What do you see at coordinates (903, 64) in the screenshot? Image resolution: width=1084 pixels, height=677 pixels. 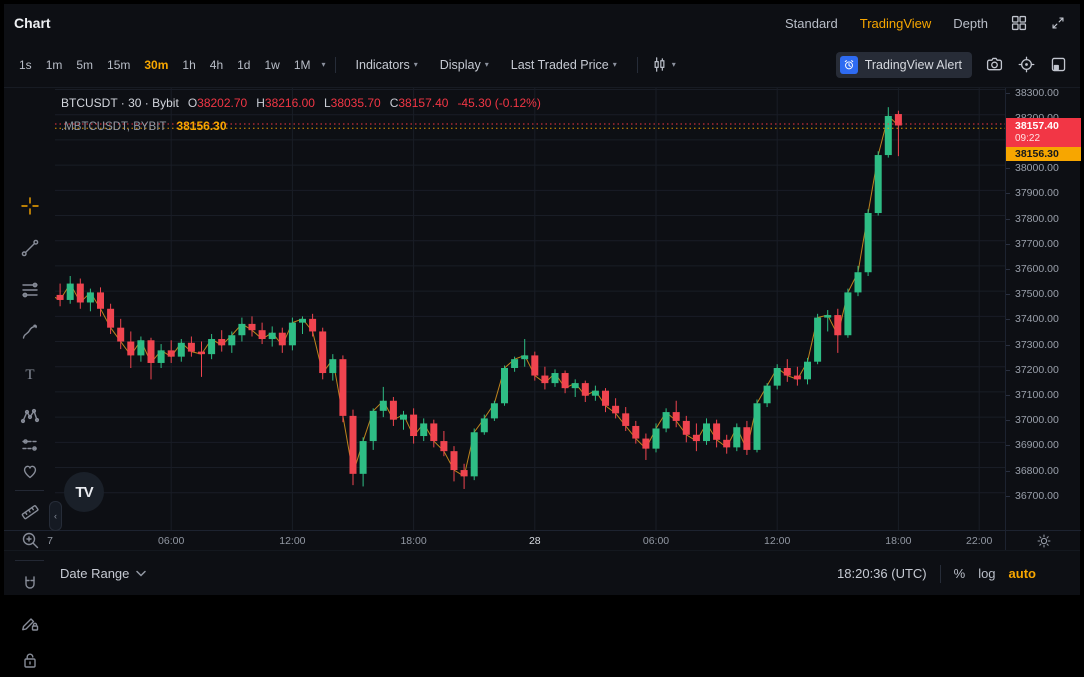 I see `tradingview-alert-button: TradingView Alert` at bounding box center [903, 64].